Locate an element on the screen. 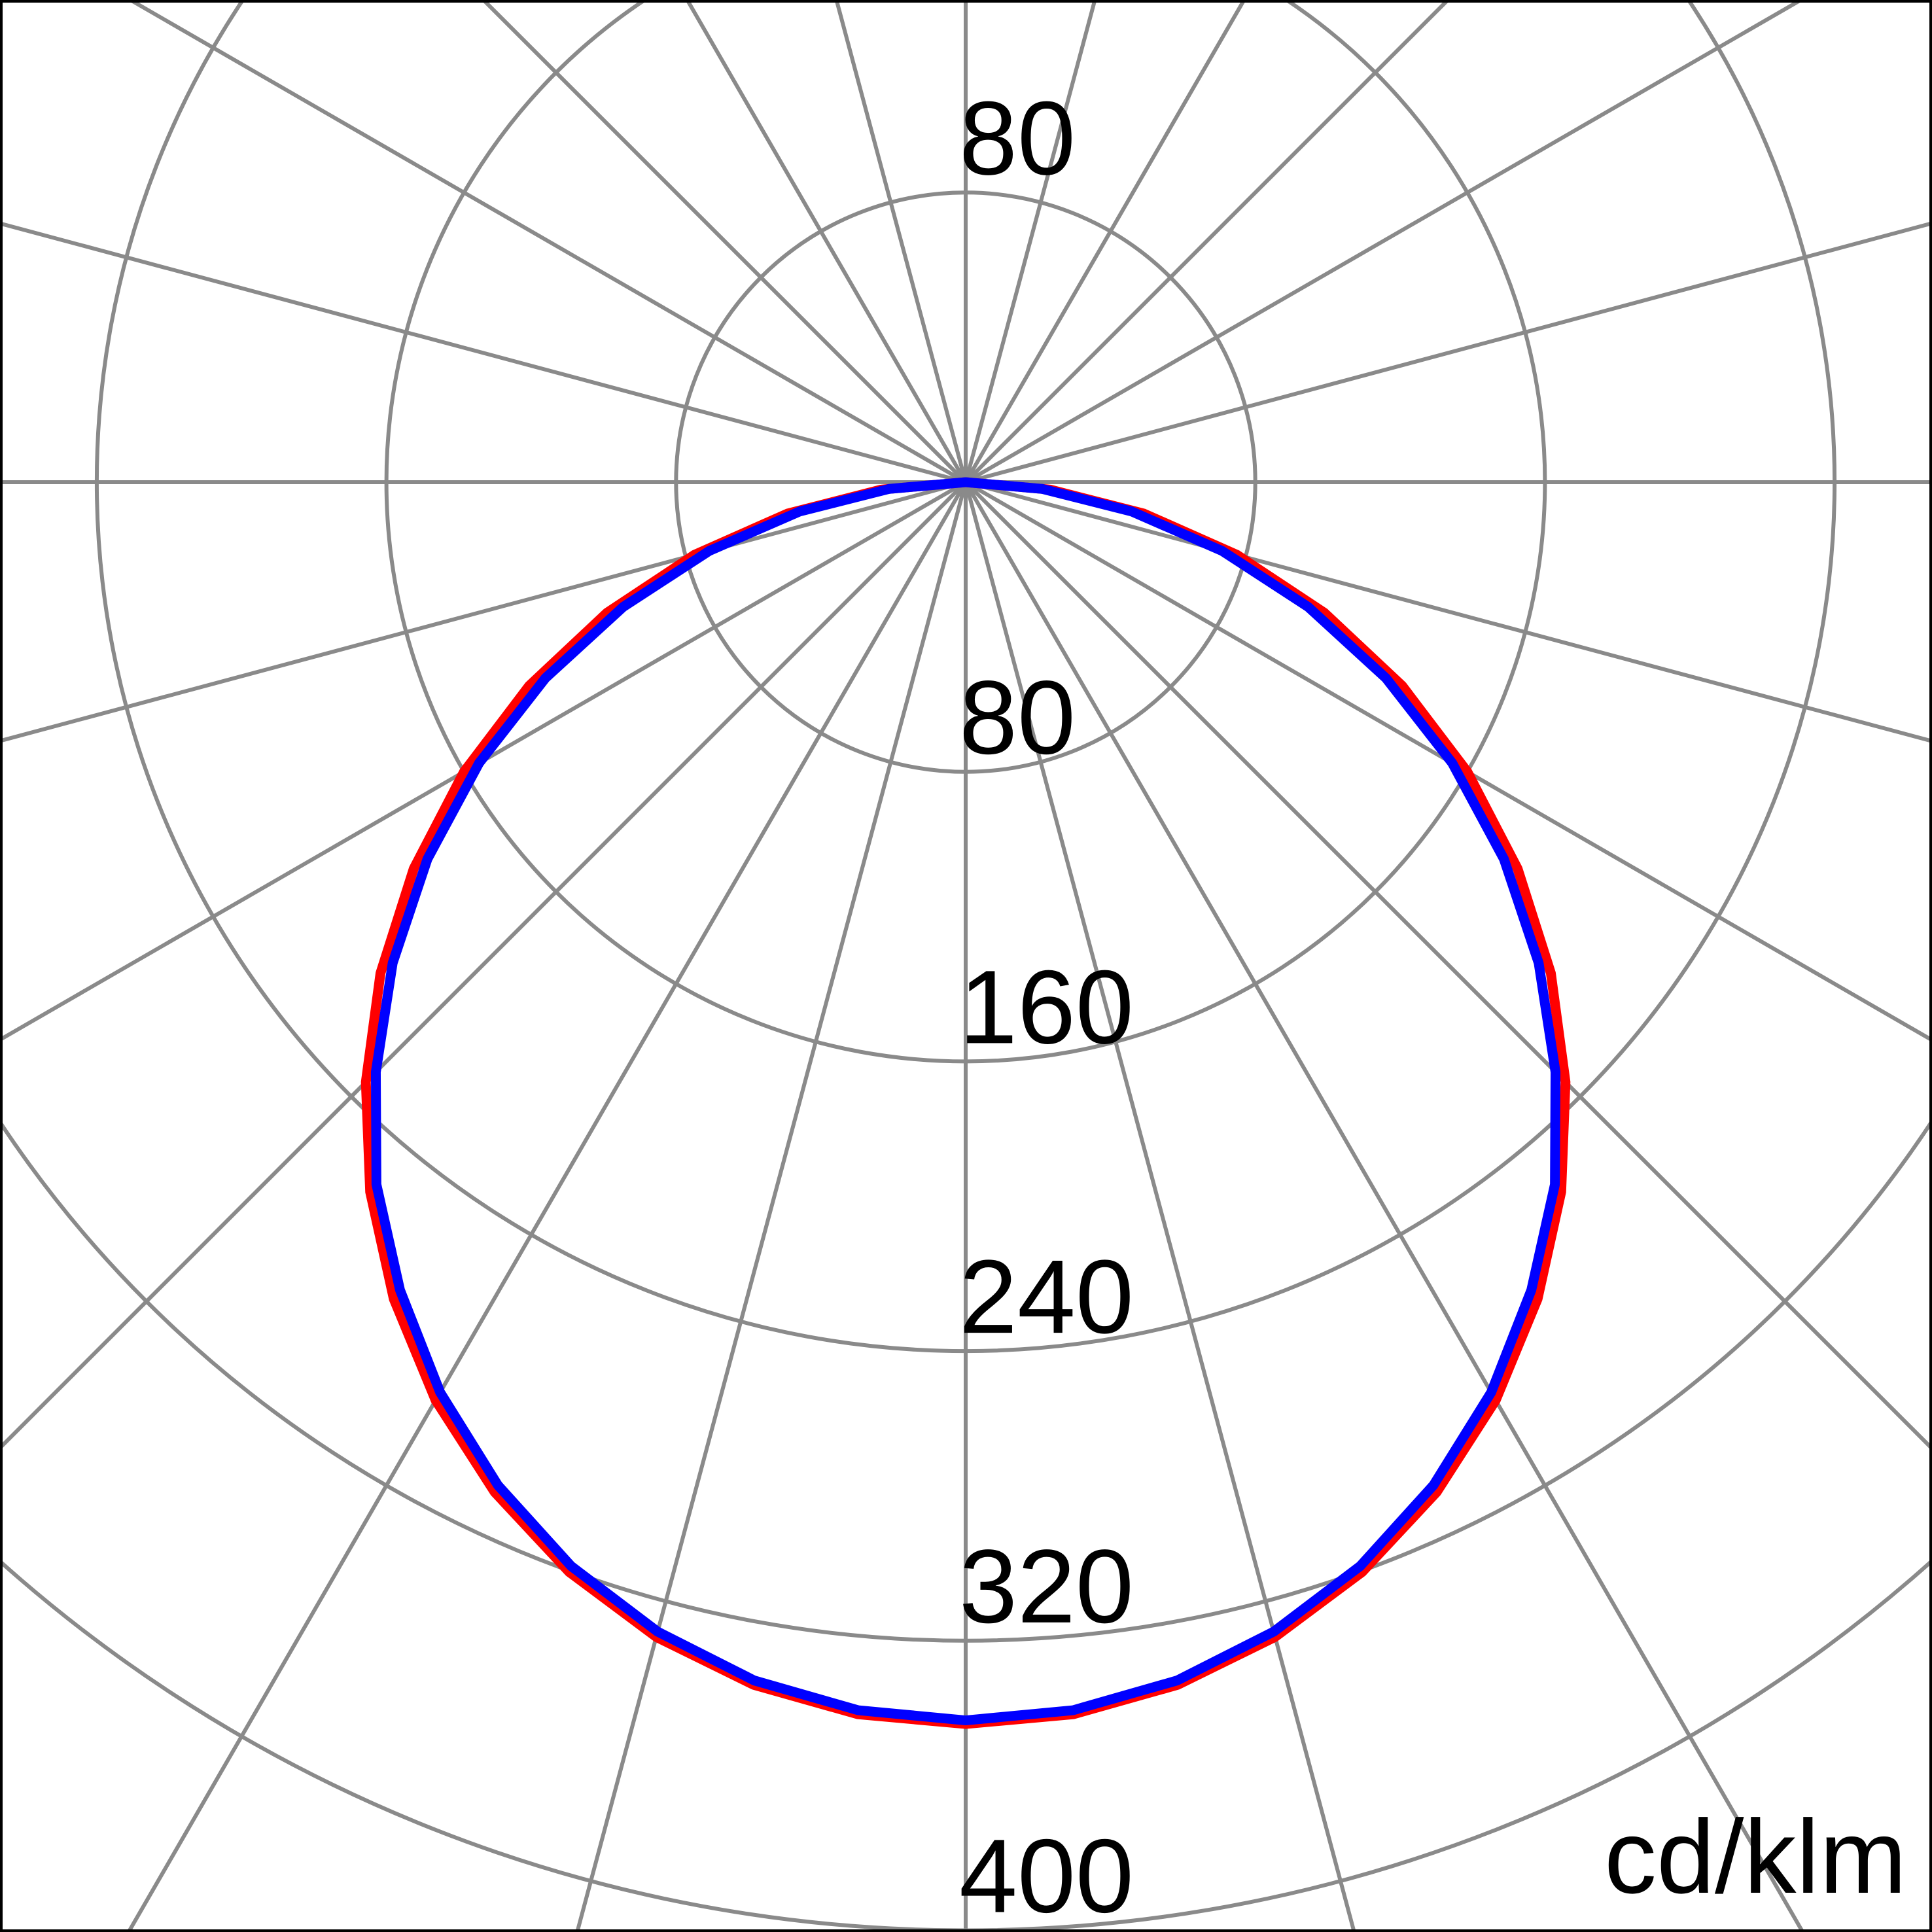 The height and width of the screenshot is (1932, 1932). polar-grid-ring is located at coordinates (965, 482).